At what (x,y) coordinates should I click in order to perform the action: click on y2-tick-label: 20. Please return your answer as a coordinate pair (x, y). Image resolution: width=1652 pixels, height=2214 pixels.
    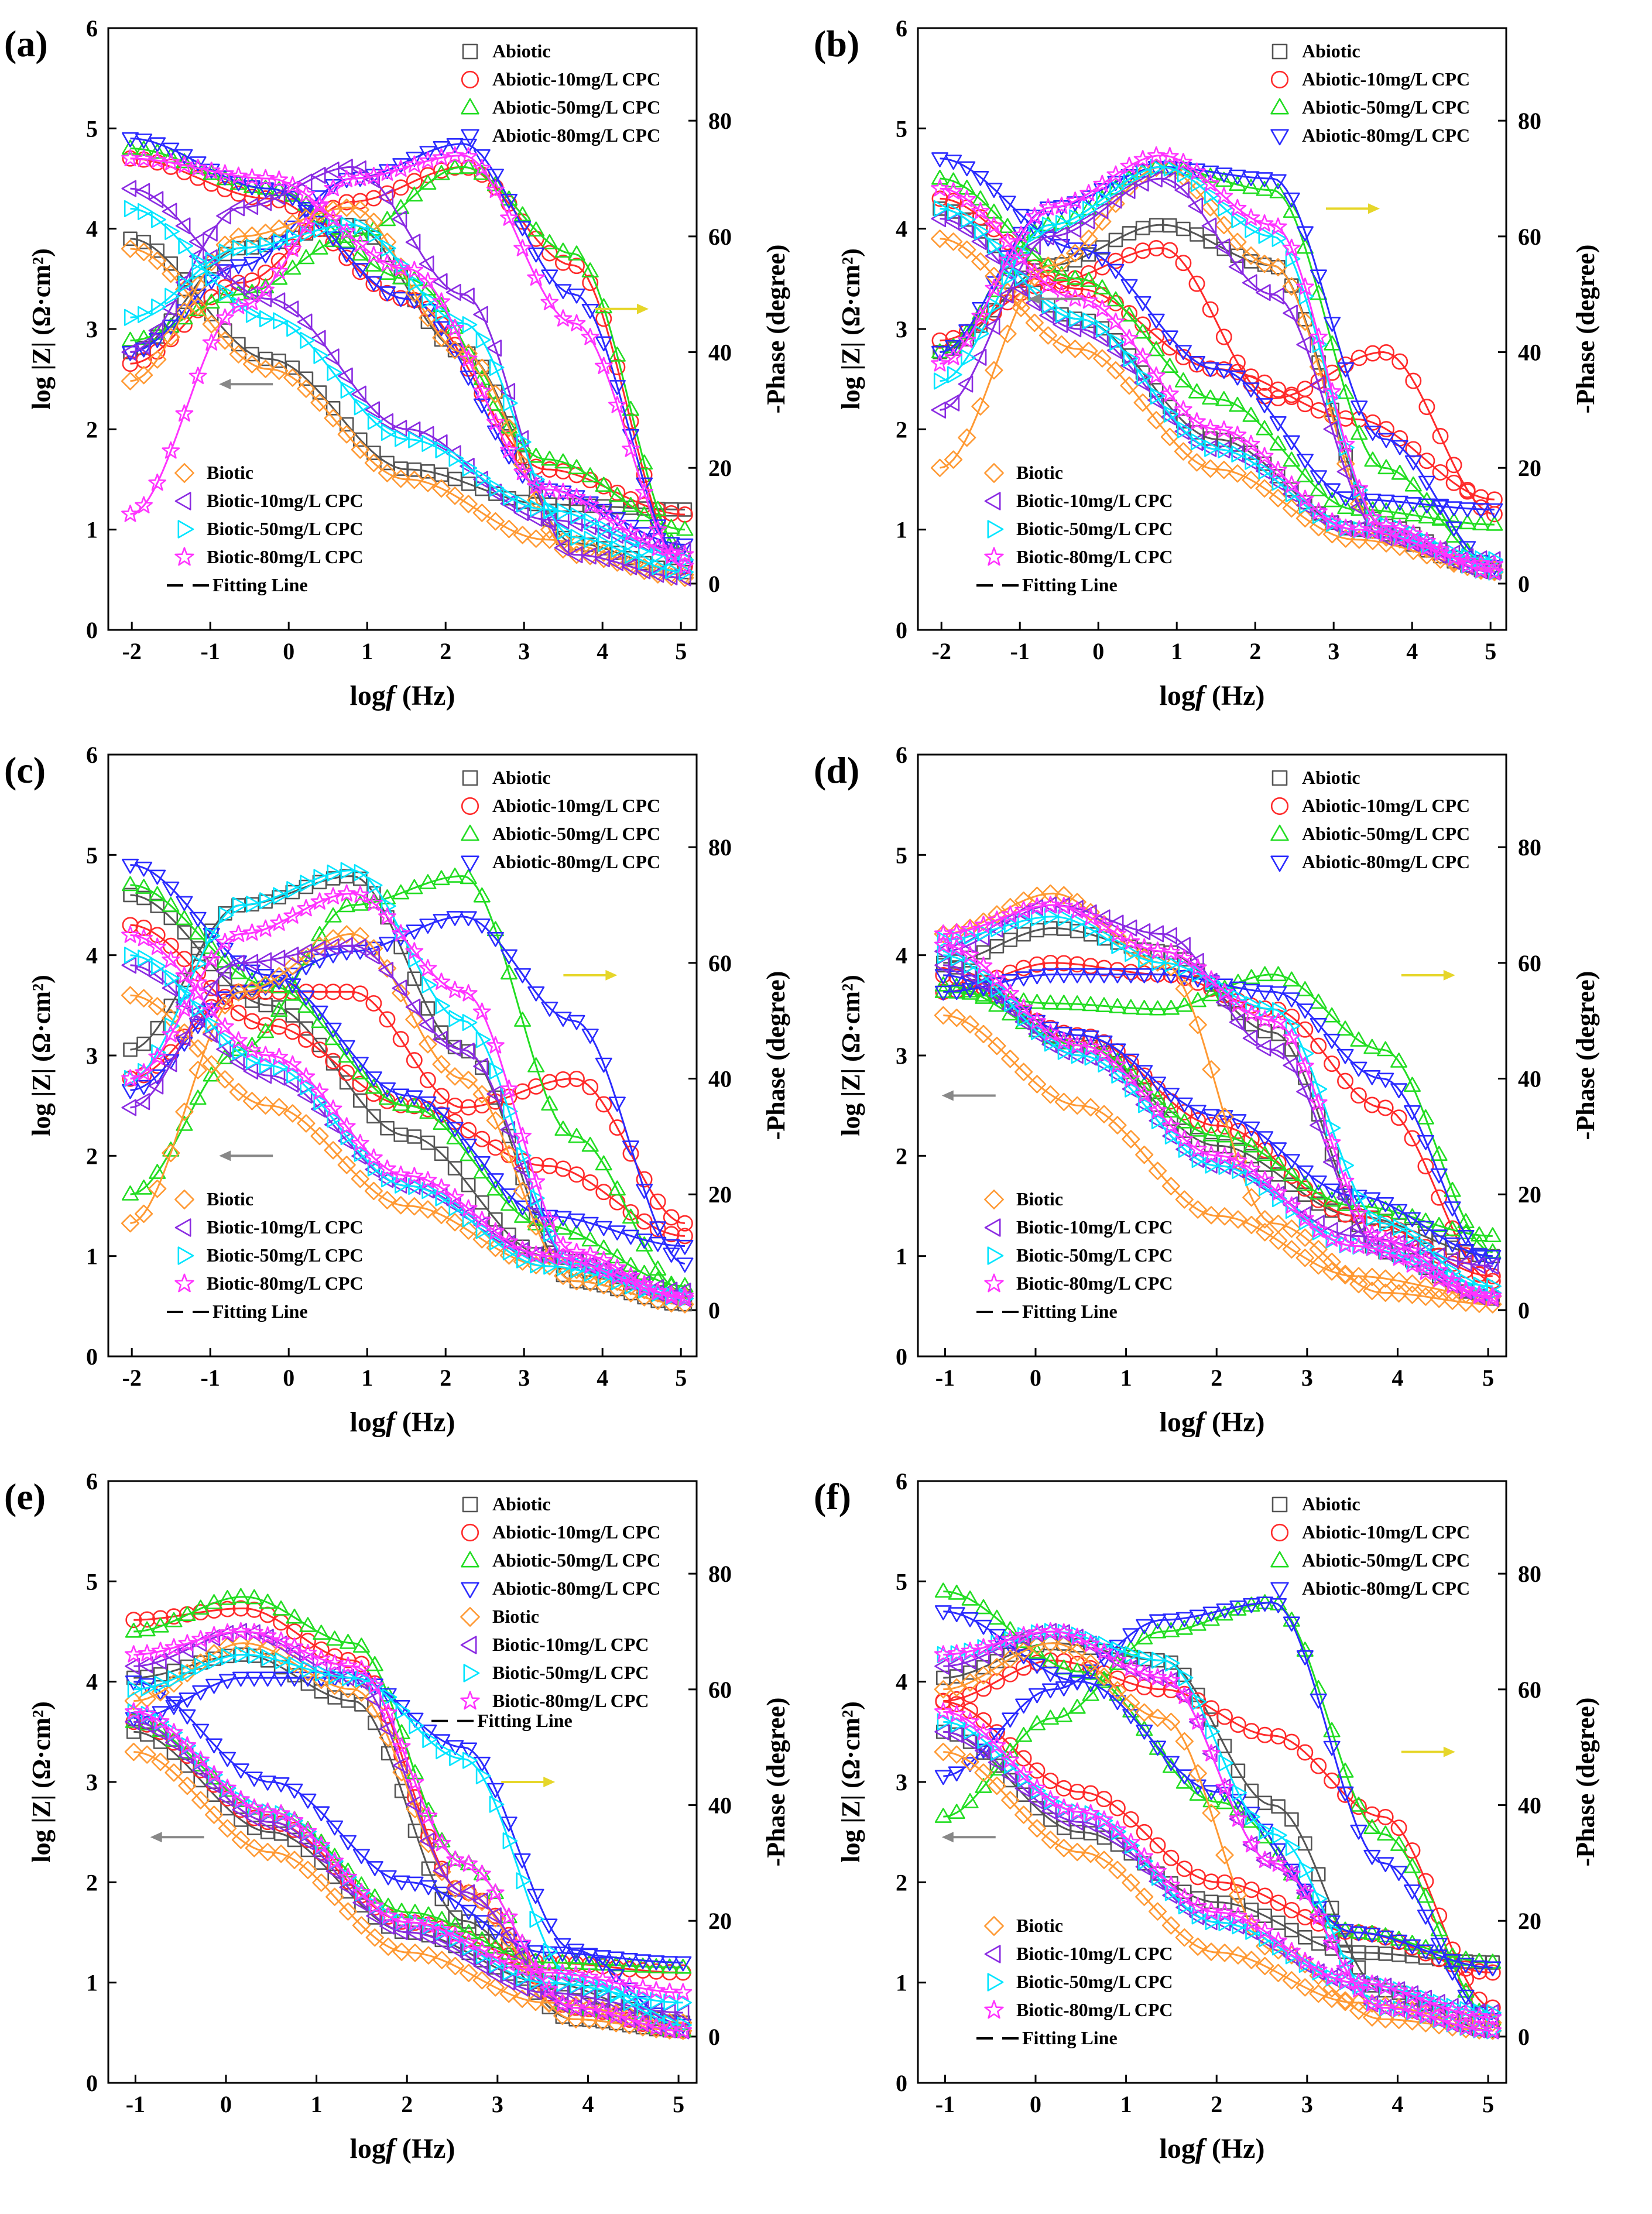
    Looking at the image, I should click on (1529, 468).